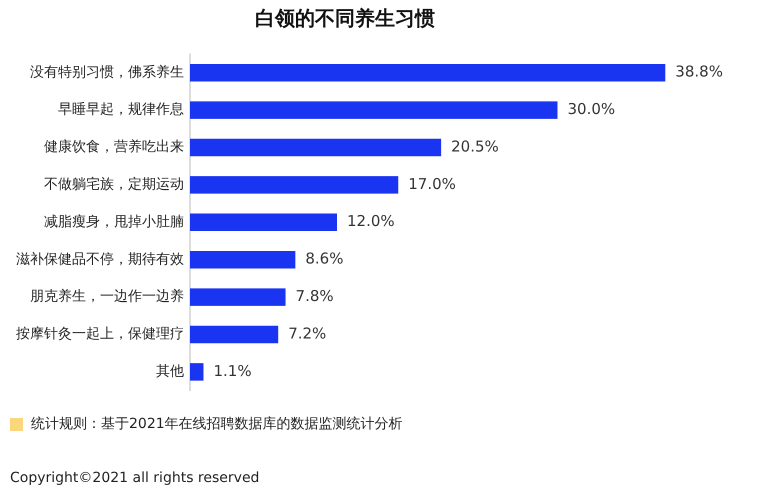 Image resolution: width=770 pixels, height=498 pixels. What do you see at coordinates (135, 478) in the screenshot?
I see `text: Copyright©2021 all rights reserved` at bounding box center [135, 478].